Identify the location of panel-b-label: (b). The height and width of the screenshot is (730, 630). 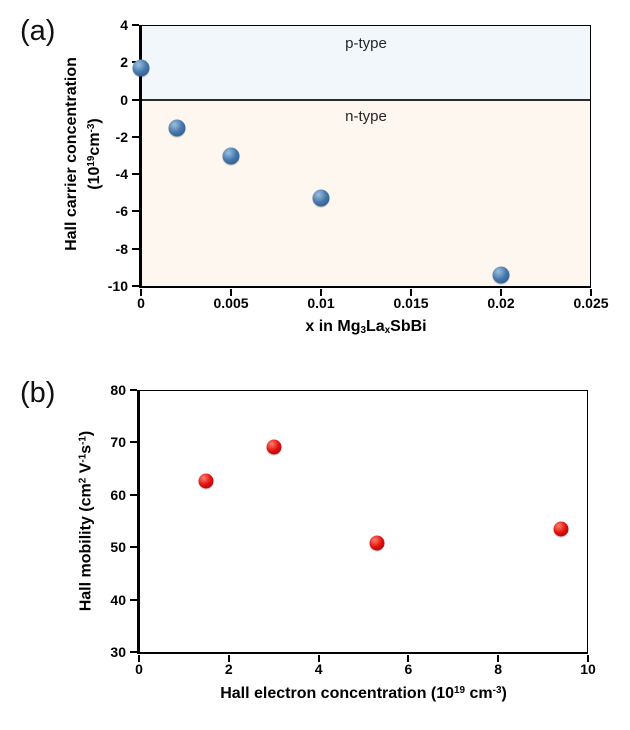
(38, 393).